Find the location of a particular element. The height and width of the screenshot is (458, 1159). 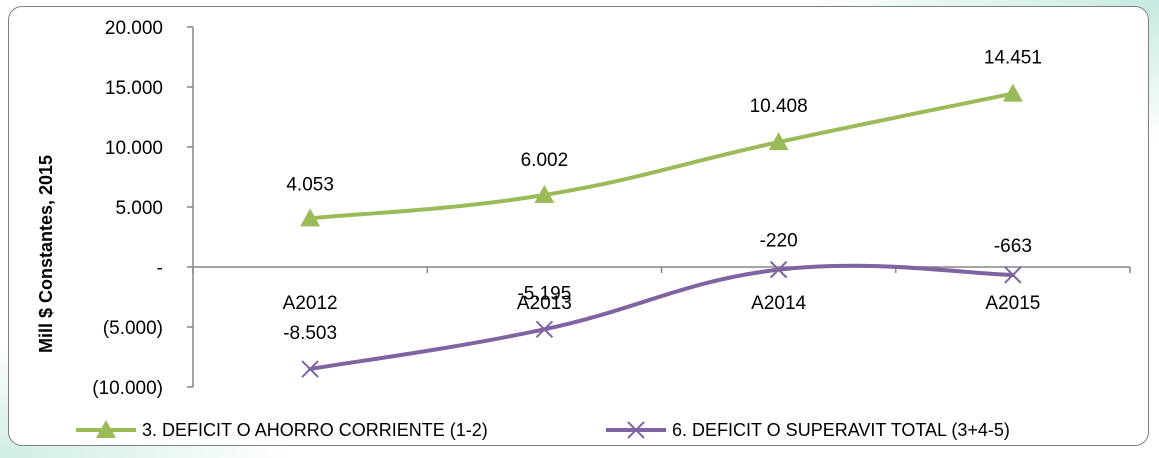

y-tick-label: (10.000) is located at coordinates (127, 388).